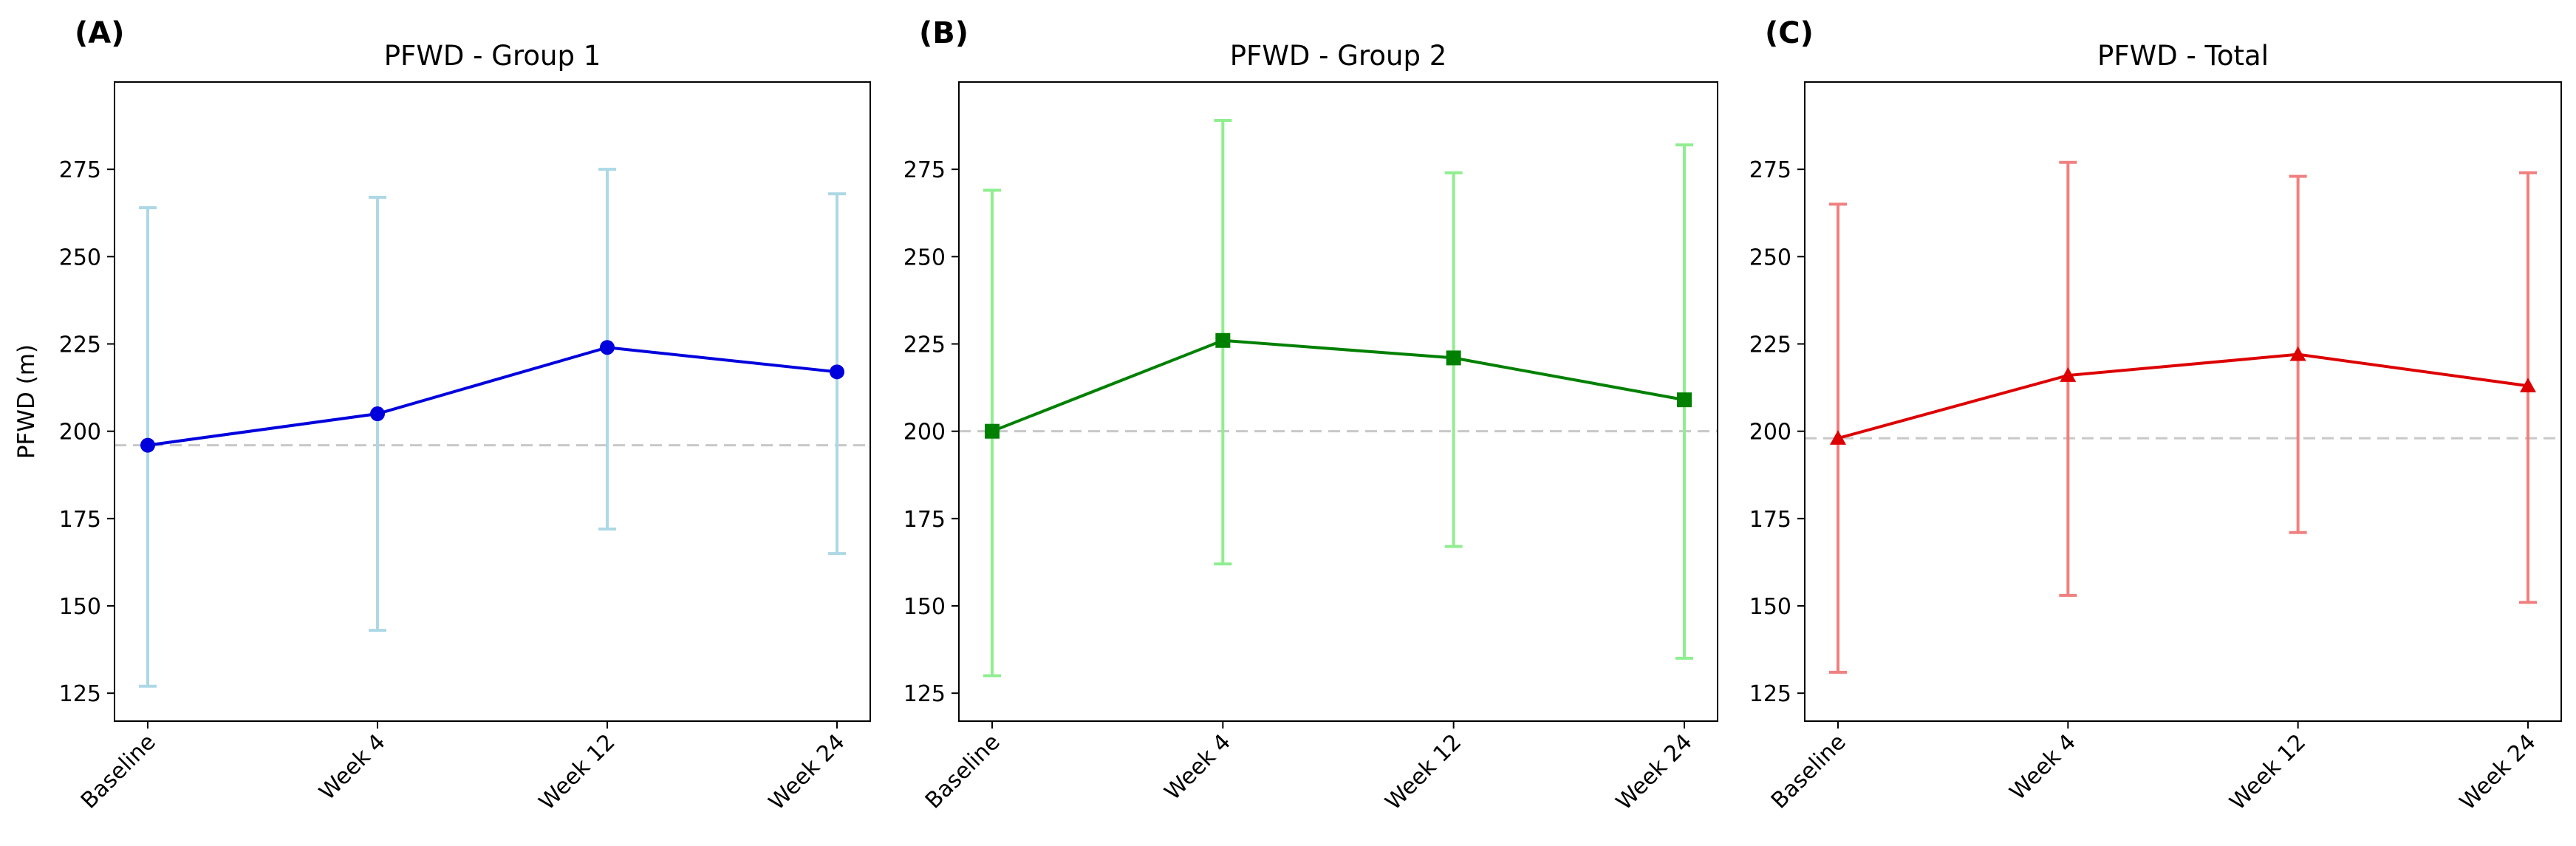 This screenshot has width=2576, height=846. Describe the element at coordinates (26, 402) in the screenshot. I see `y-axis-label: PFWD (m)` at that location.